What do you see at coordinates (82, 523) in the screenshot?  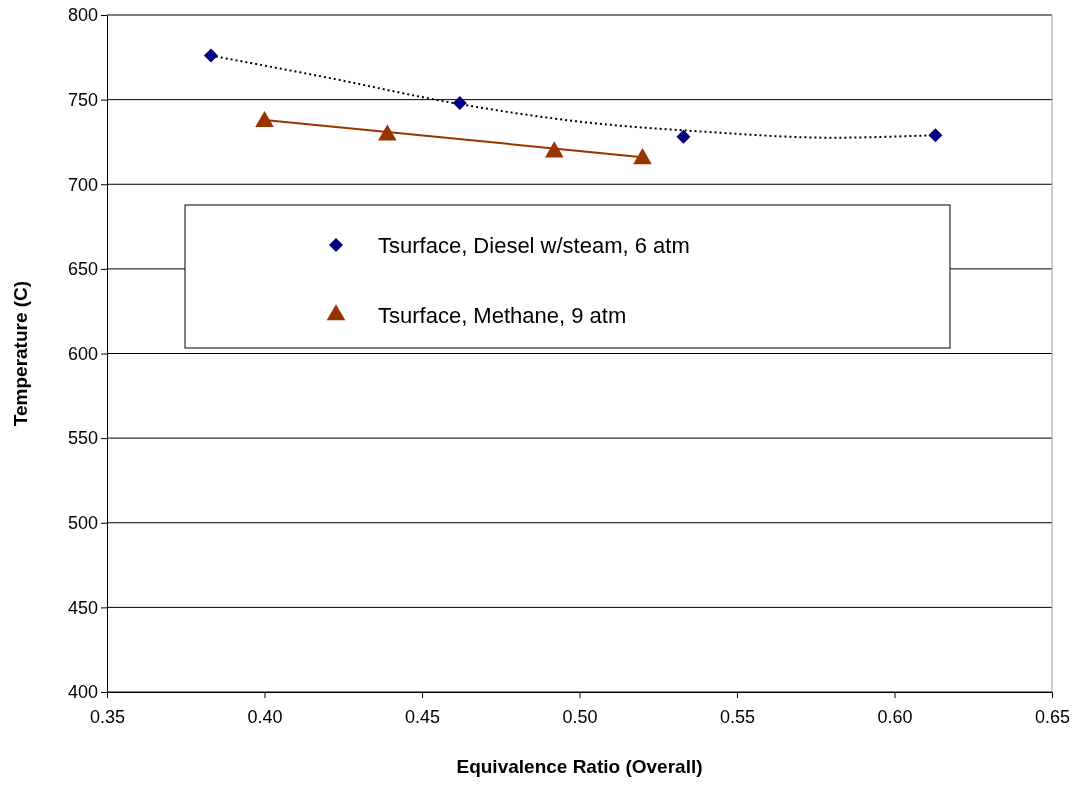 I see `y-tick-label: 500` at bounding box center [82, 523].